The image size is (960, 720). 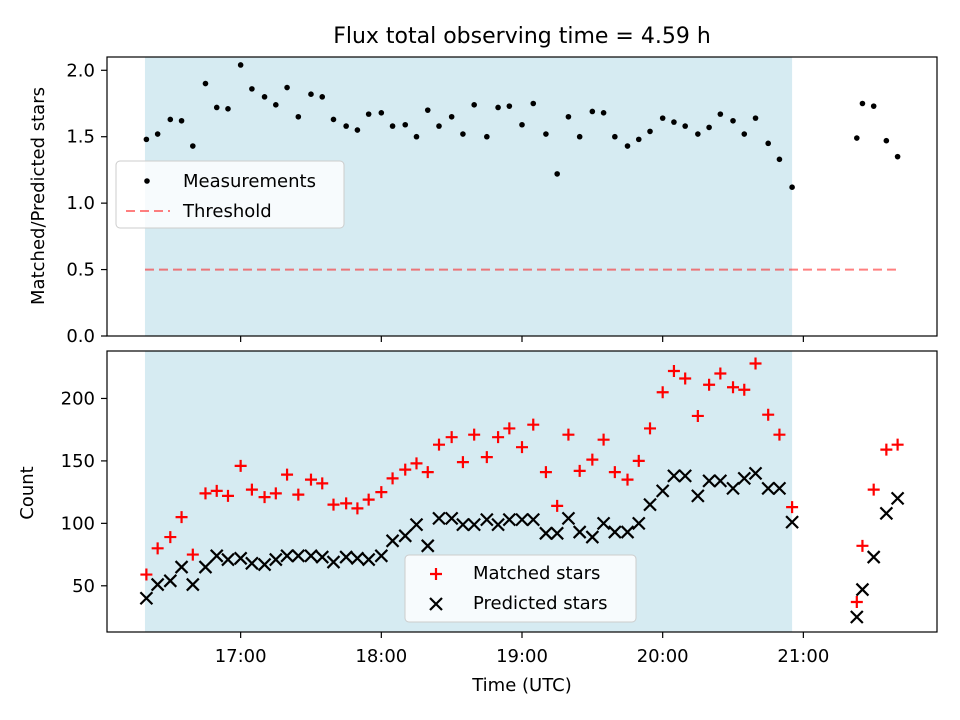 I want to click on bottom-legend: Matched stars Predicted stars, so click(x=520, y=588).